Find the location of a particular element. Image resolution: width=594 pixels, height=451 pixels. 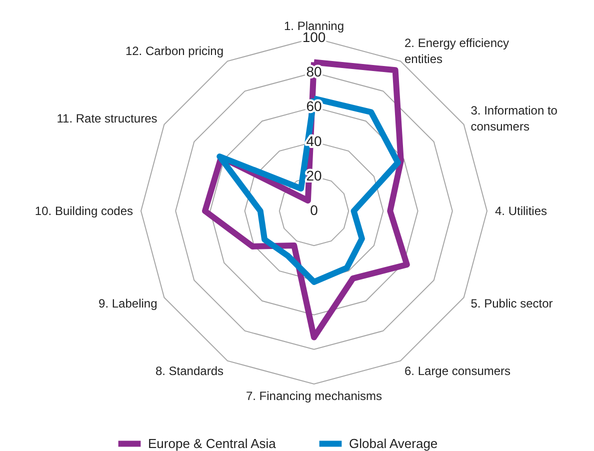

spoke-label: 8. Standards is located at coordinates (189, 371).